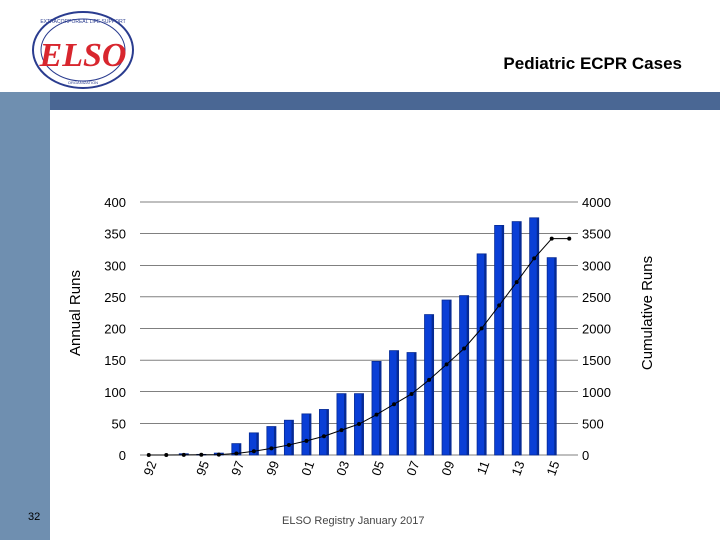 The width and height of the screenshot is (720, 540). What do you see at coordinates (83, 82) in the screenshot?
I see `svg-text: ORGANIZATION` at bounding box center [83, 82].